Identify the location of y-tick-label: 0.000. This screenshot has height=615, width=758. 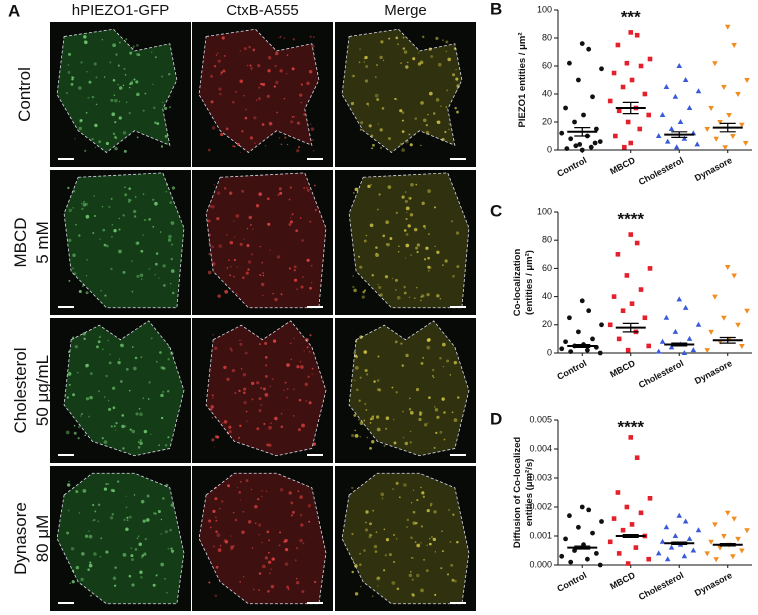
(540, 564).